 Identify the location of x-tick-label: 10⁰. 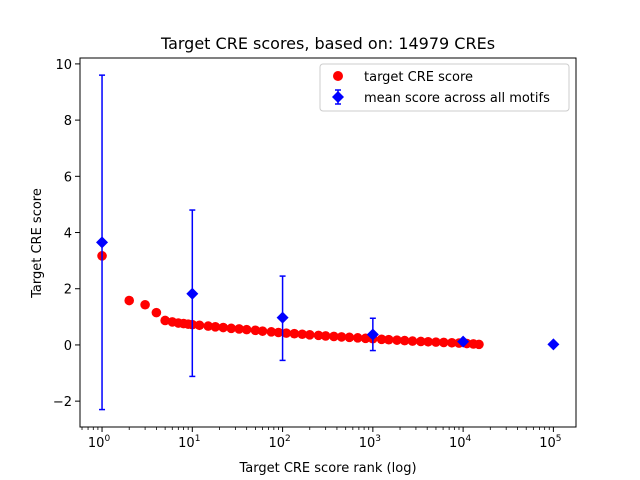
(99, 442).